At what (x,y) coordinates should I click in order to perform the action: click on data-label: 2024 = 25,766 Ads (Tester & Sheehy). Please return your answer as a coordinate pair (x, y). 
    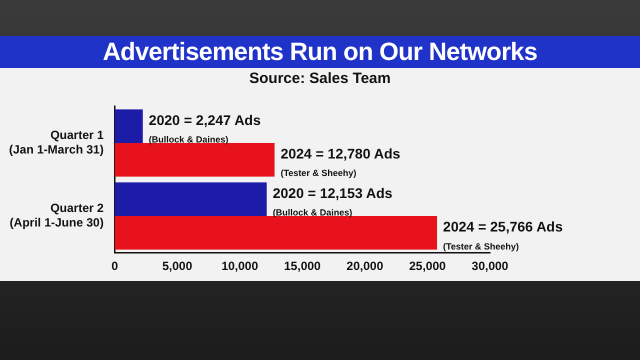
    Looking at the image, I should click on (503, 235).